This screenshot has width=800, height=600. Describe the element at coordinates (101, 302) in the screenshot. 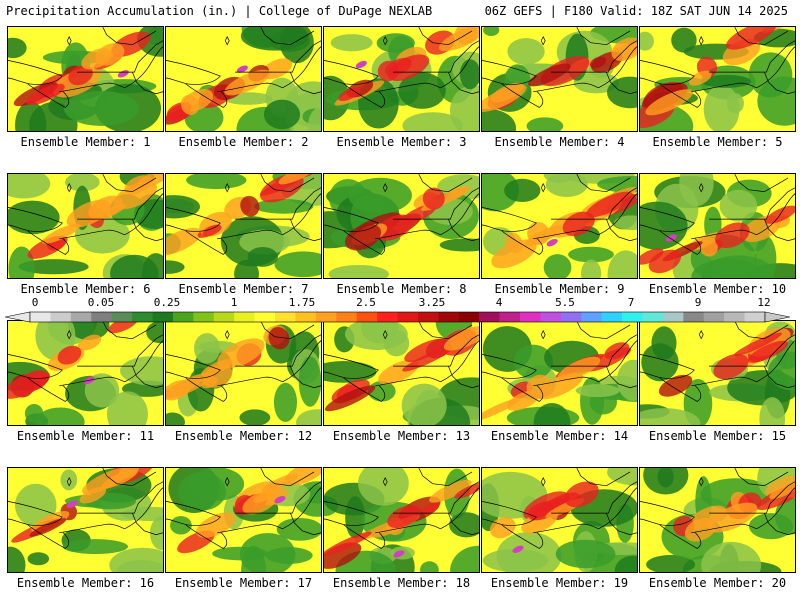

I see `scale-tick-label: 0.05` at that location.